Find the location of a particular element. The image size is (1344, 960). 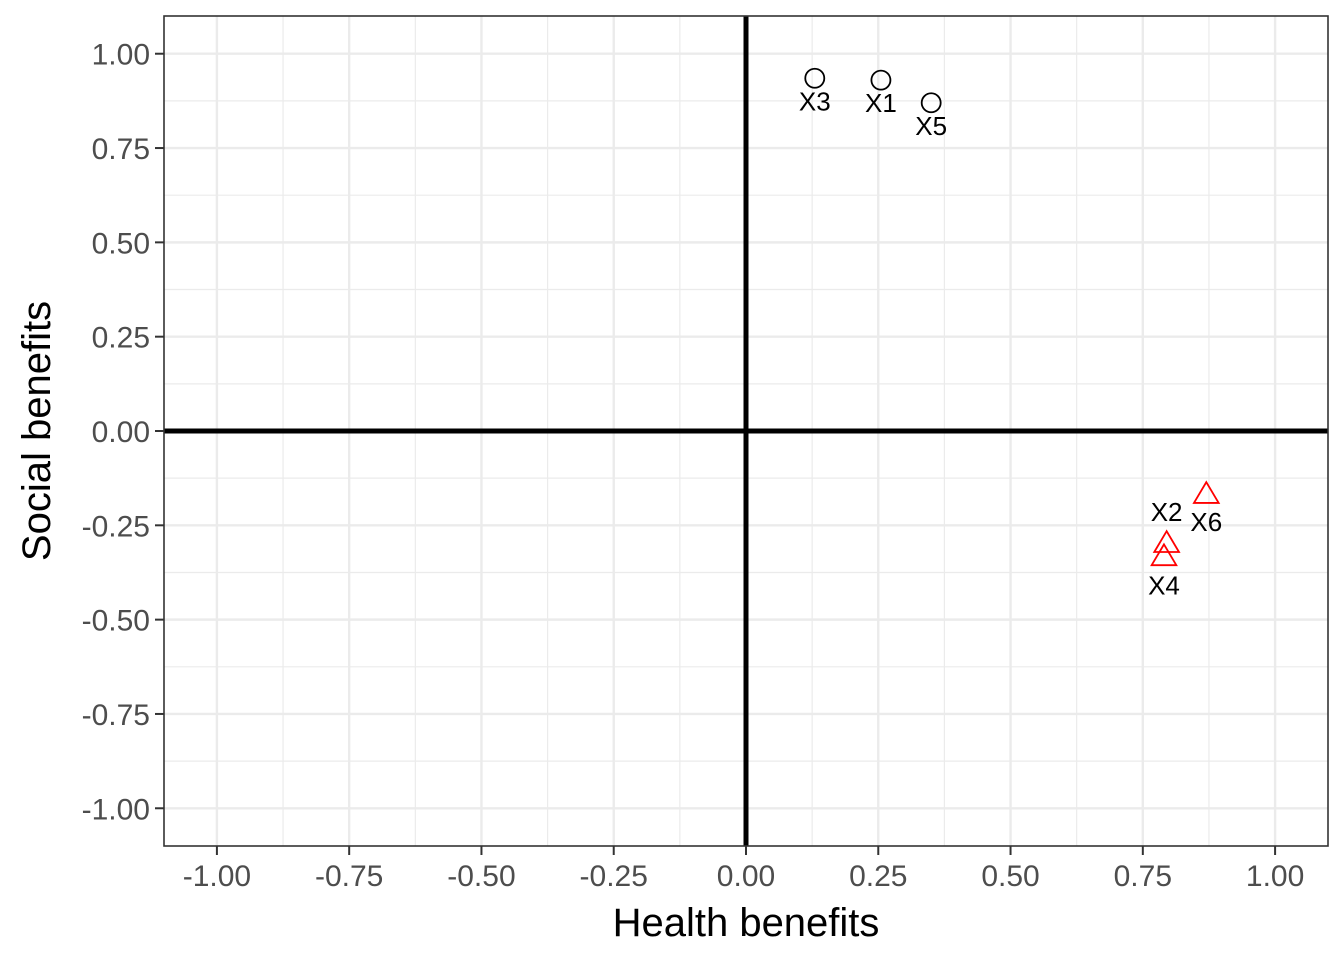

point-label-X2: X2 is located at coordinates (1167, 512).